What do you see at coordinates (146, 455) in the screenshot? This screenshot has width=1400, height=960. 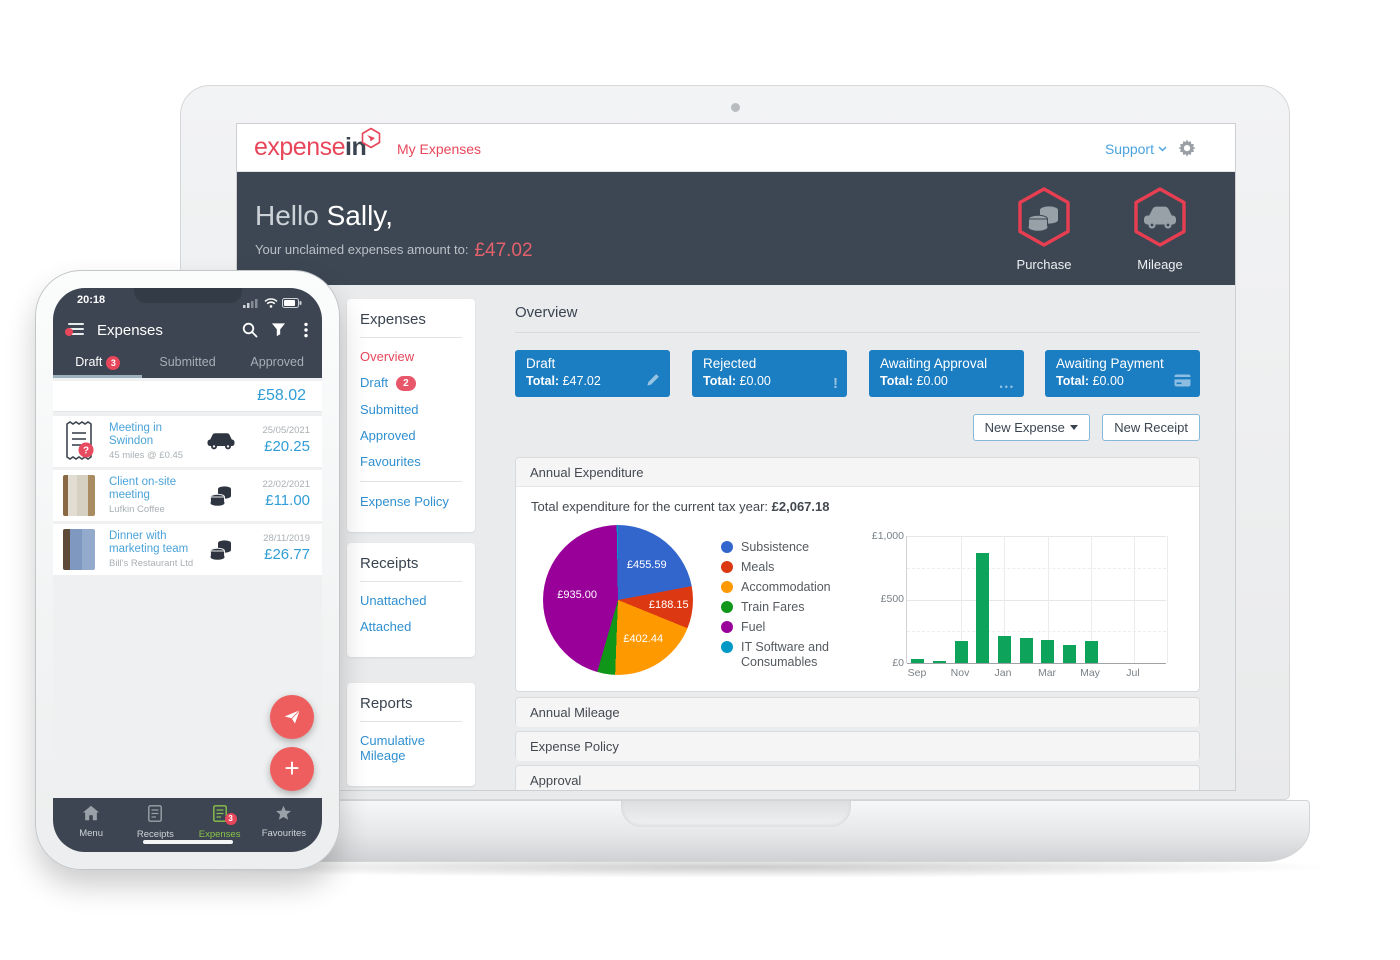 I see `expense-subtitle: 45 miles @ £0.45` at bounding box center [146, 455].